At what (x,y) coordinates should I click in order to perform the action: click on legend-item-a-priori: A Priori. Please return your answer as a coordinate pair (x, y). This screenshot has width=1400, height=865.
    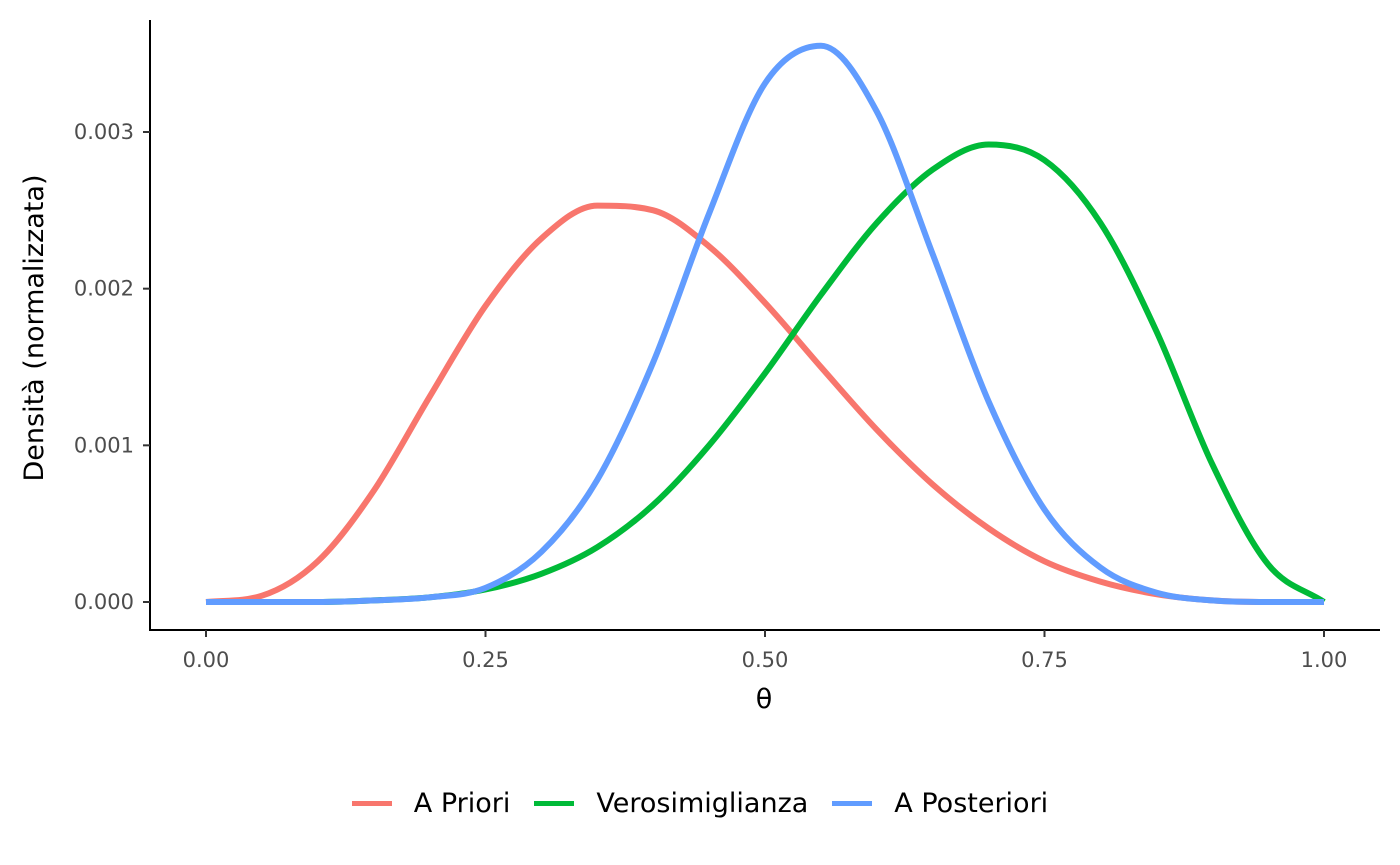
    Looking at the image, I should click on (431, 803).